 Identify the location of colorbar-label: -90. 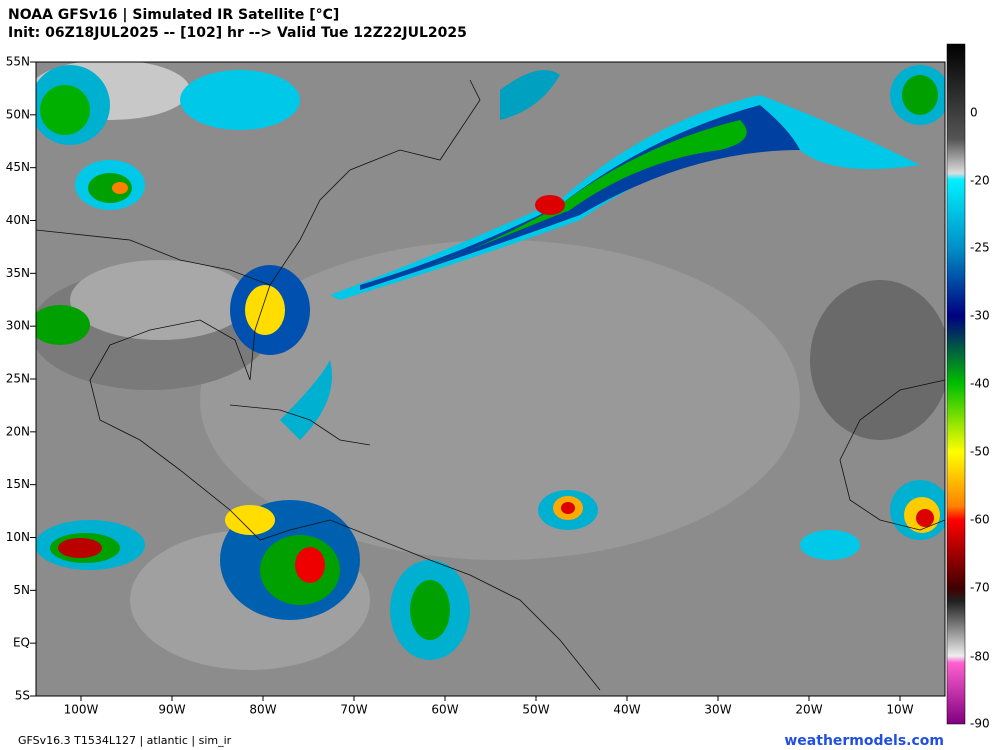
(980, 724).